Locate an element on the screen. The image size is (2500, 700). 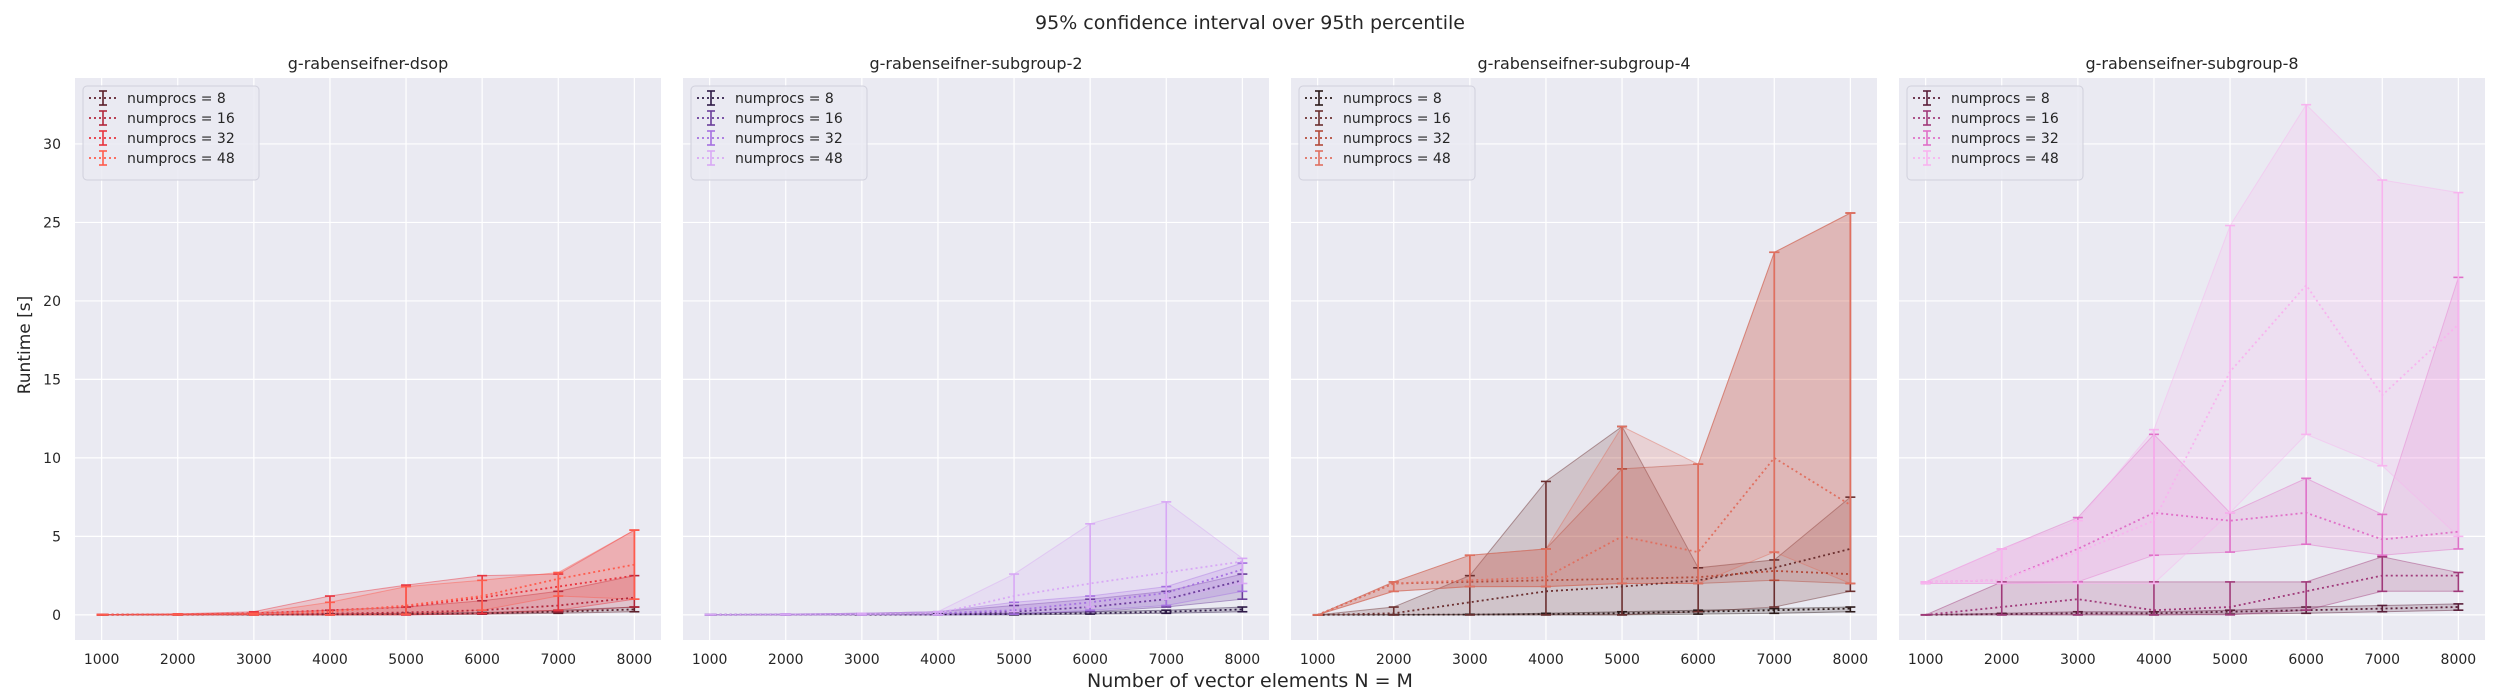
y-tick-label: 0 is located at coordinates (56, 616).